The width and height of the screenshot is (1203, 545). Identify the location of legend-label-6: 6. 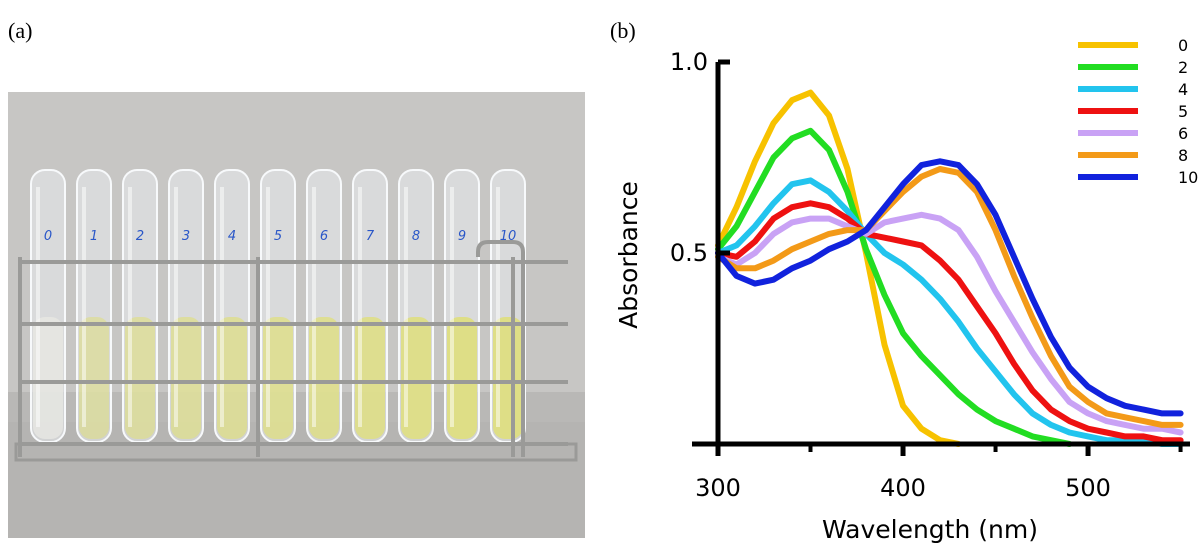
(1183, 133).